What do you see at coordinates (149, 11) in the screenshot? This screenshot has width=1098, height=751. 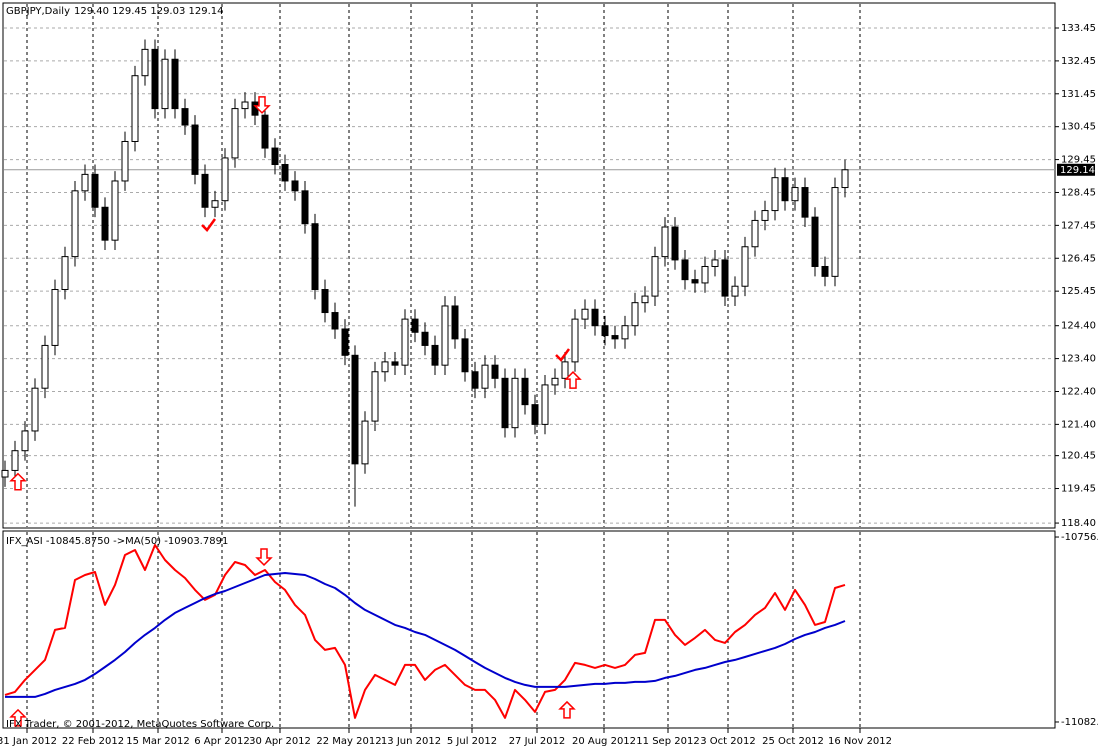 I see `ohlc-readout: 129.40 129.45 129.03 129.14` at bounding box center [149, 11].